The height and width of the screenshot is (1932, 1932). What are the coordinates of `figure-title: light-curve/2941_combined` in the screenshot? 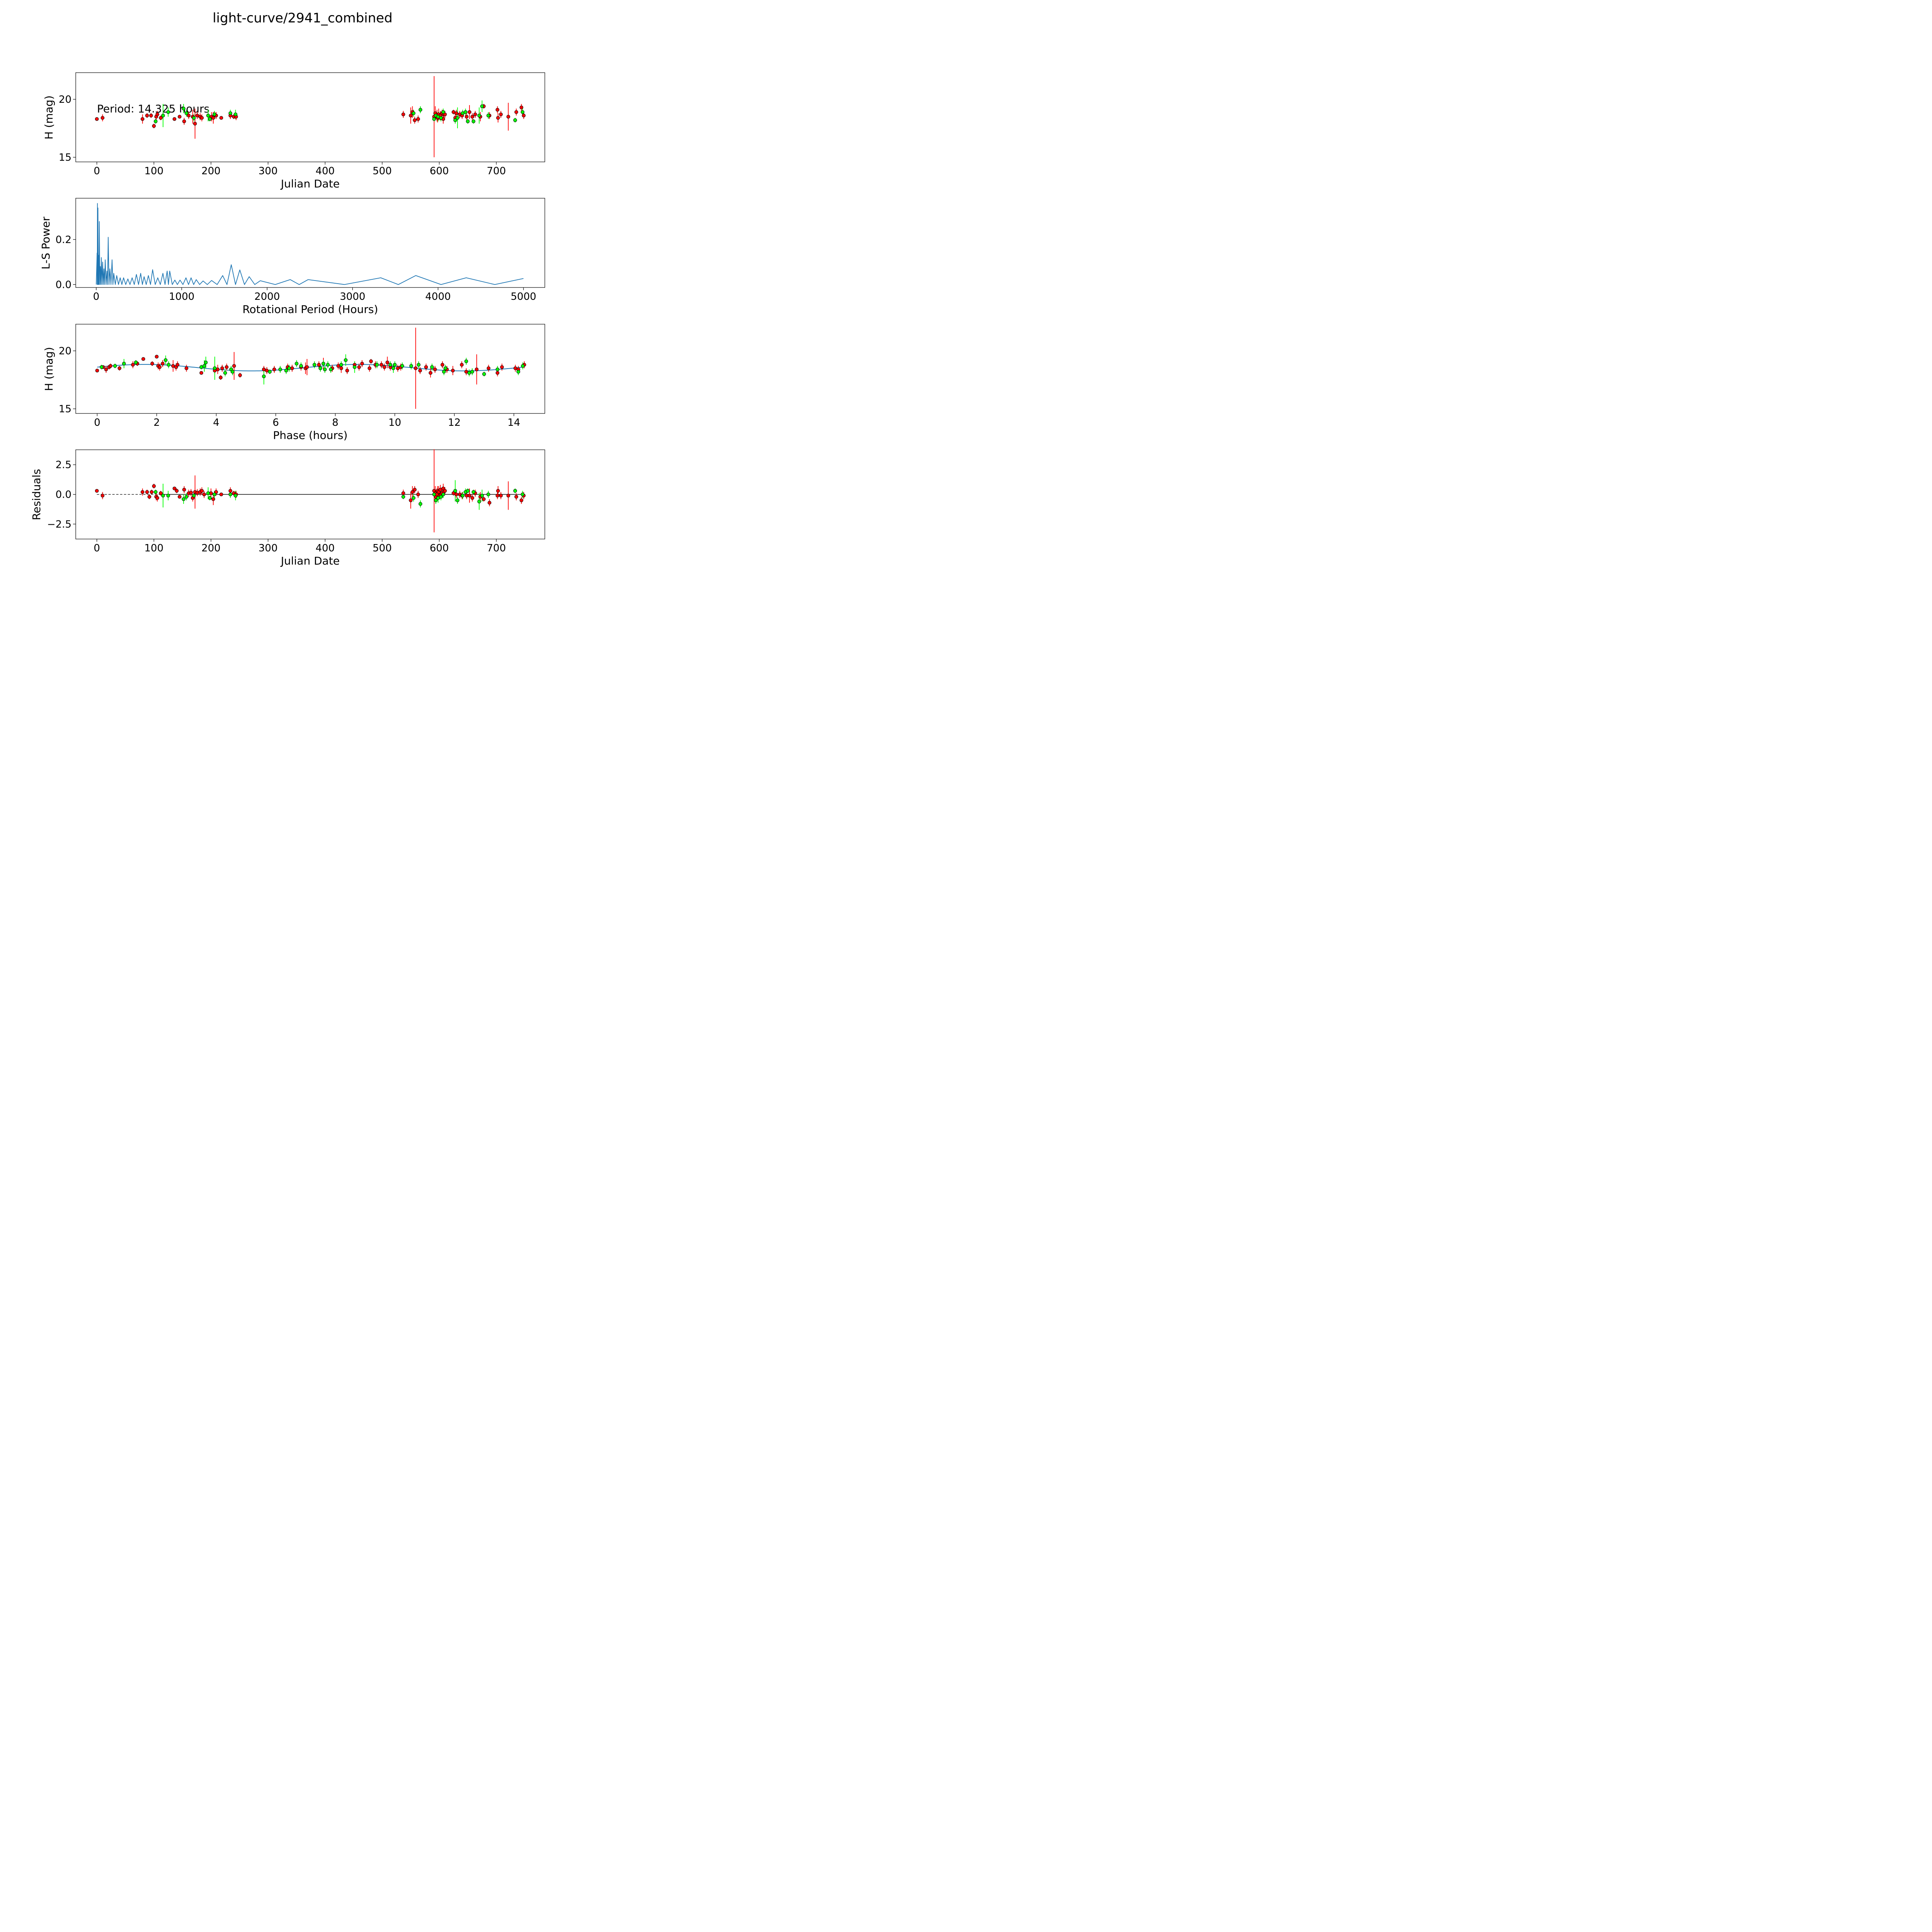 It's located at (303, 18).